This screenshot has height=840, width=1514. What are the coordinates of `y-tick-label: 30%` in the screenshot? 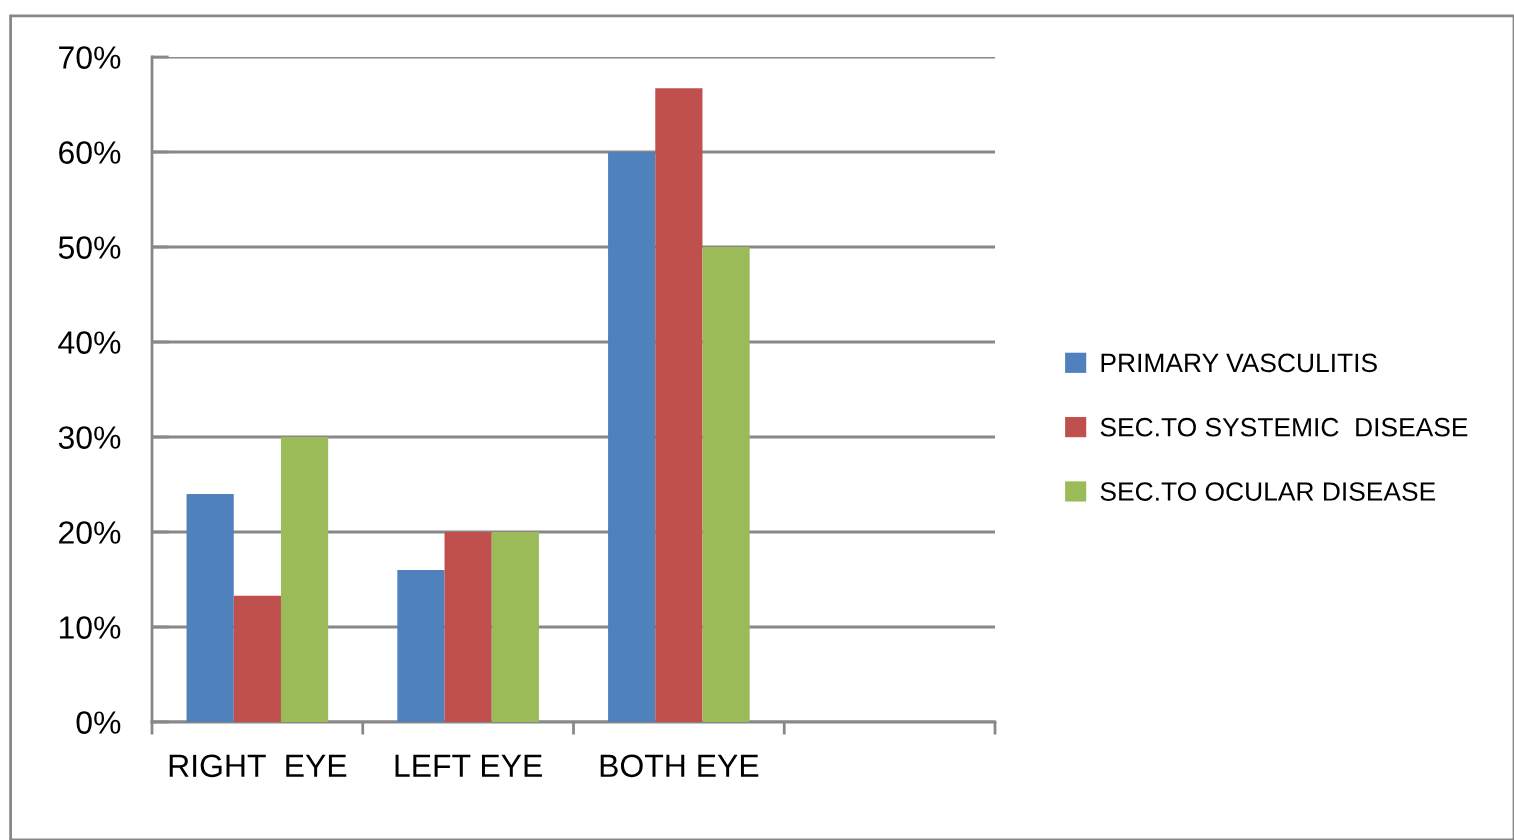 It's located at (89, 437).